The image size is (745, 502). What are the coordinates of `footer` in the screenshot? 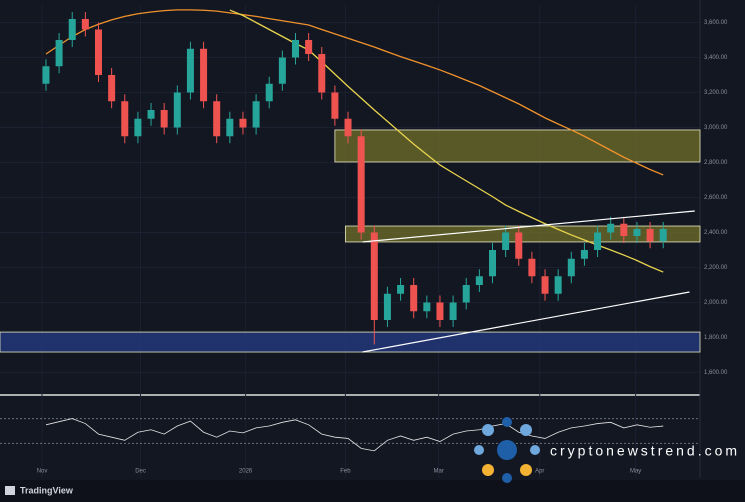 It's located at (372, 491).